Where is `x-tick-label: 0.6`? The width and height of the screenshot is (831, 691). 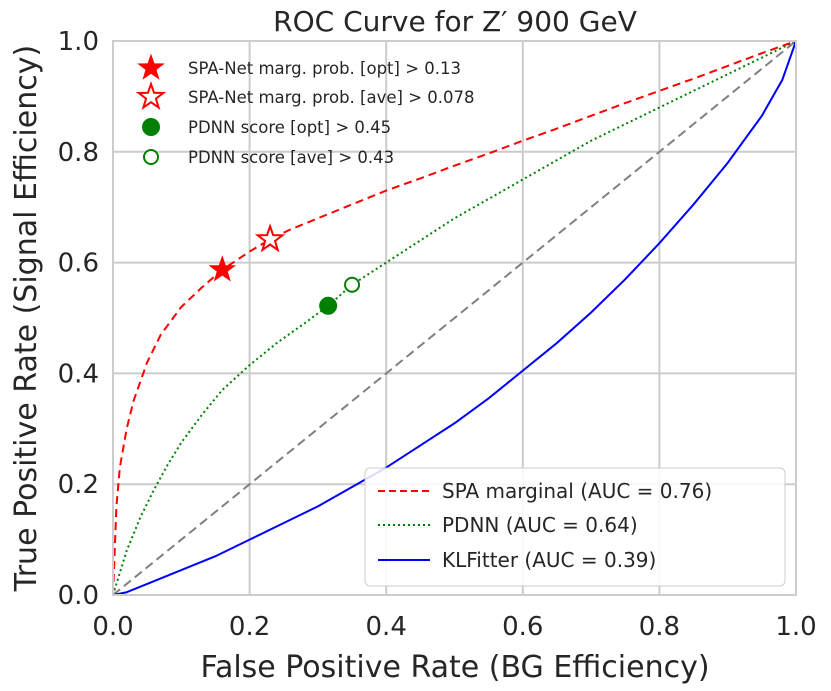
x-tick-label: 0.6 is located at coordinates (522, 627).